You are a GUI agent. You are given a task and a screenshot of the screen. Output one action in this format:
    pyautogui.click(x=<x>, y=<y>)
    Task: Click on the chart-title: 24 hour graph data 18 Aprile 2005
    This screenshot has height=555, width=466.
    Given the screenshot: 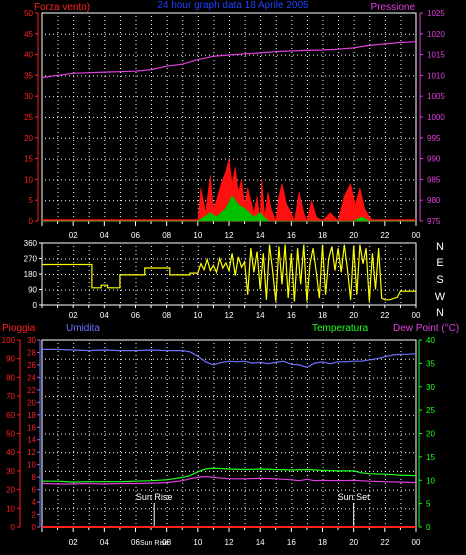 What is the action you would take?
    pyautogui.click(x=233, y=5)
    